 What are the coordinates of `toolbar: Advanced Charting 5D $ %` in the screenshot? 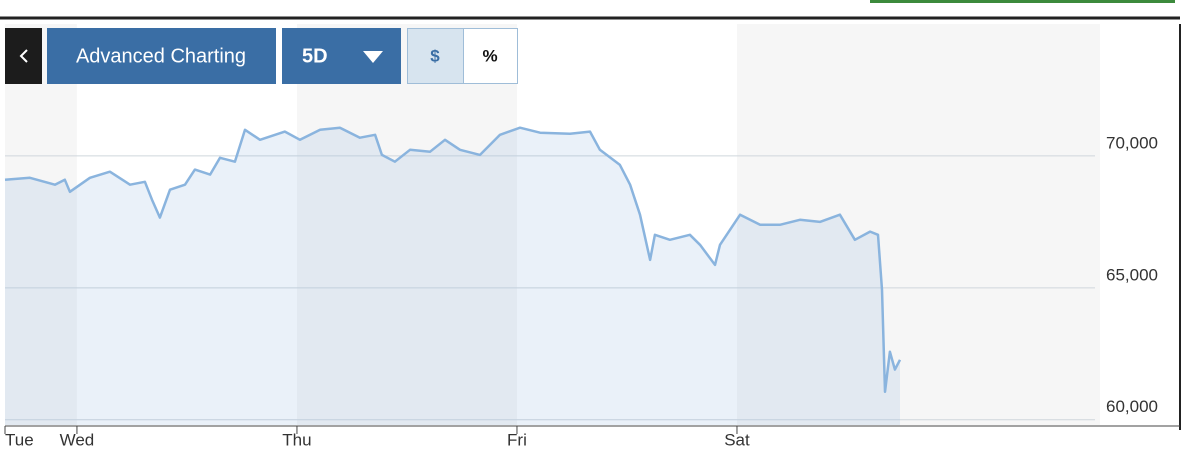 It's located at (261, 56).